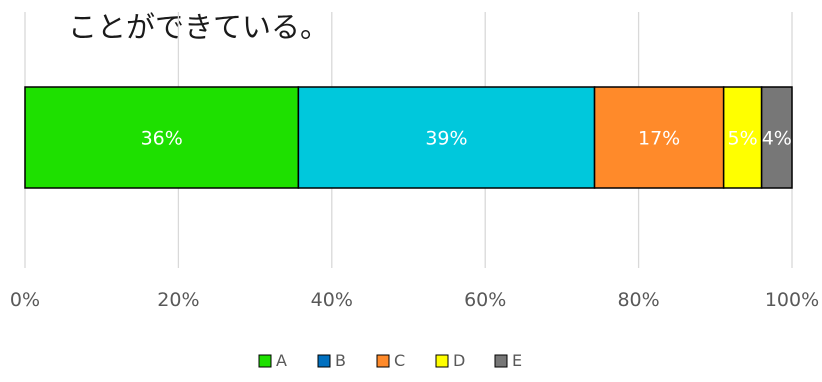 This screenshot has width=822, height=382. What do you see at coordinates (442, 361) in the screenshot?
I see `legend-swatch-d` at bounding box center [442, 361].